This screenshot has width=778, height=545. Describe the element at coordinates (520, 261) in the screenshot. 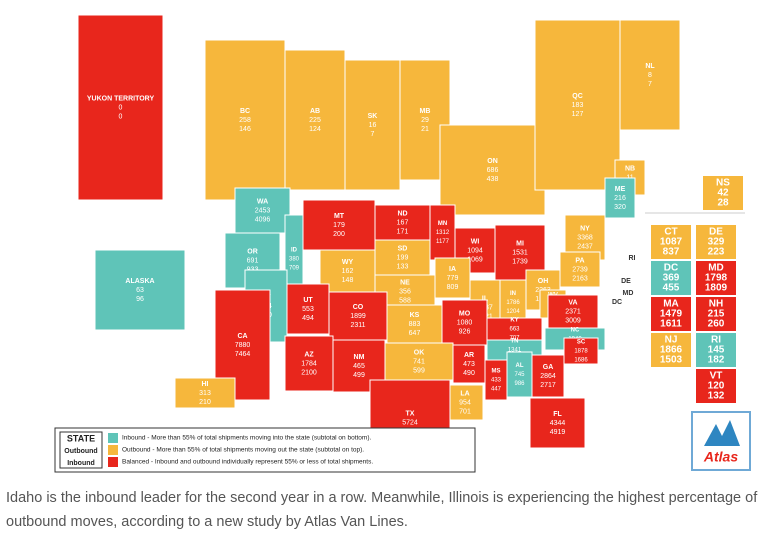

I see `region-bottom: 1739` at that location.